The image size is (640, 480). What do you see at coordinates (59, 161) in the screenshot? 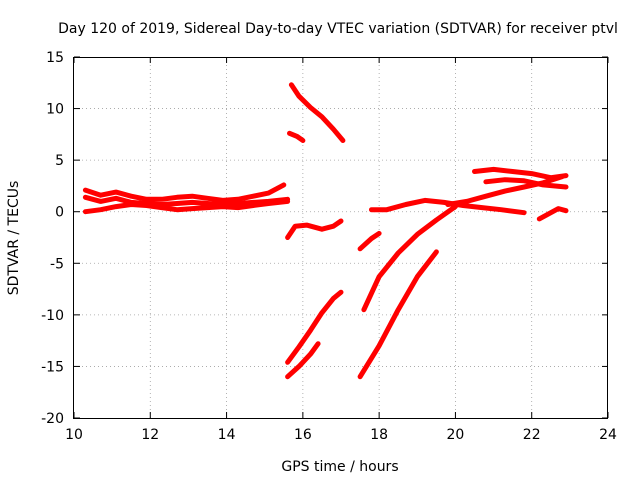
I see `y-tick-label: 5` at bounding box center [59, 161].